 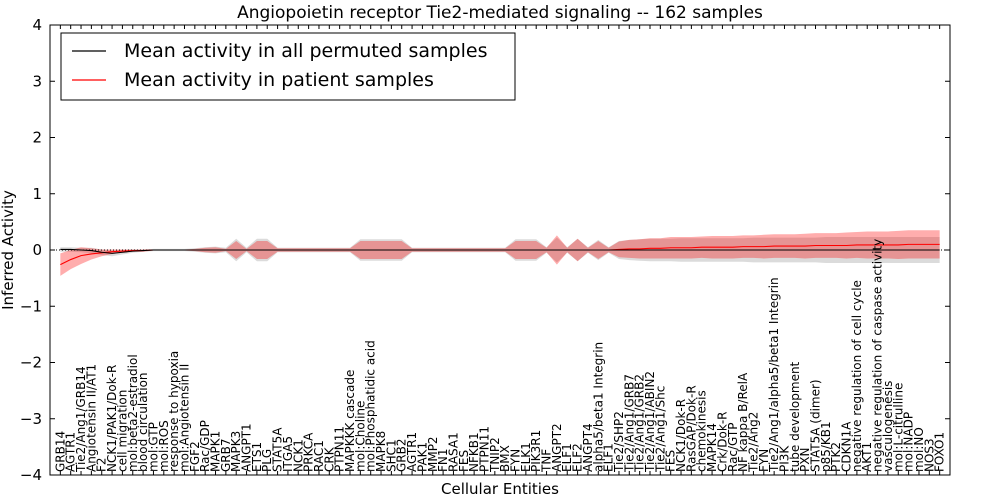 What do you see at coordinates (37, 81) in the screenshot?
I see `y-tick-label: 3` at bounding box center [37, 81].